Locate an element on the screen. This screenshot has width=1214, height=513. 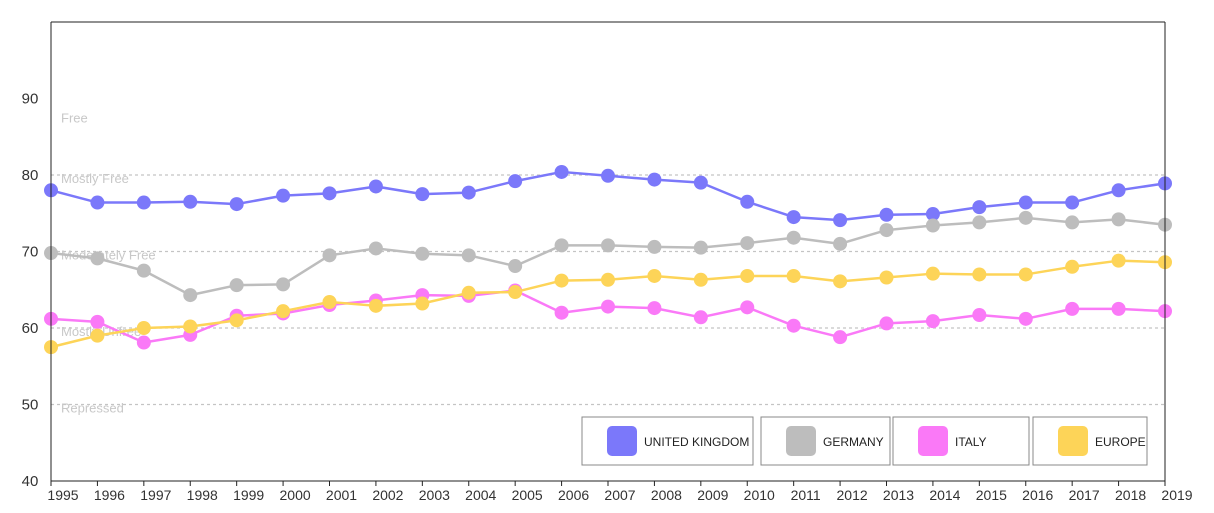
x-tick-label: 2000 is located at coordinates (295, 495).